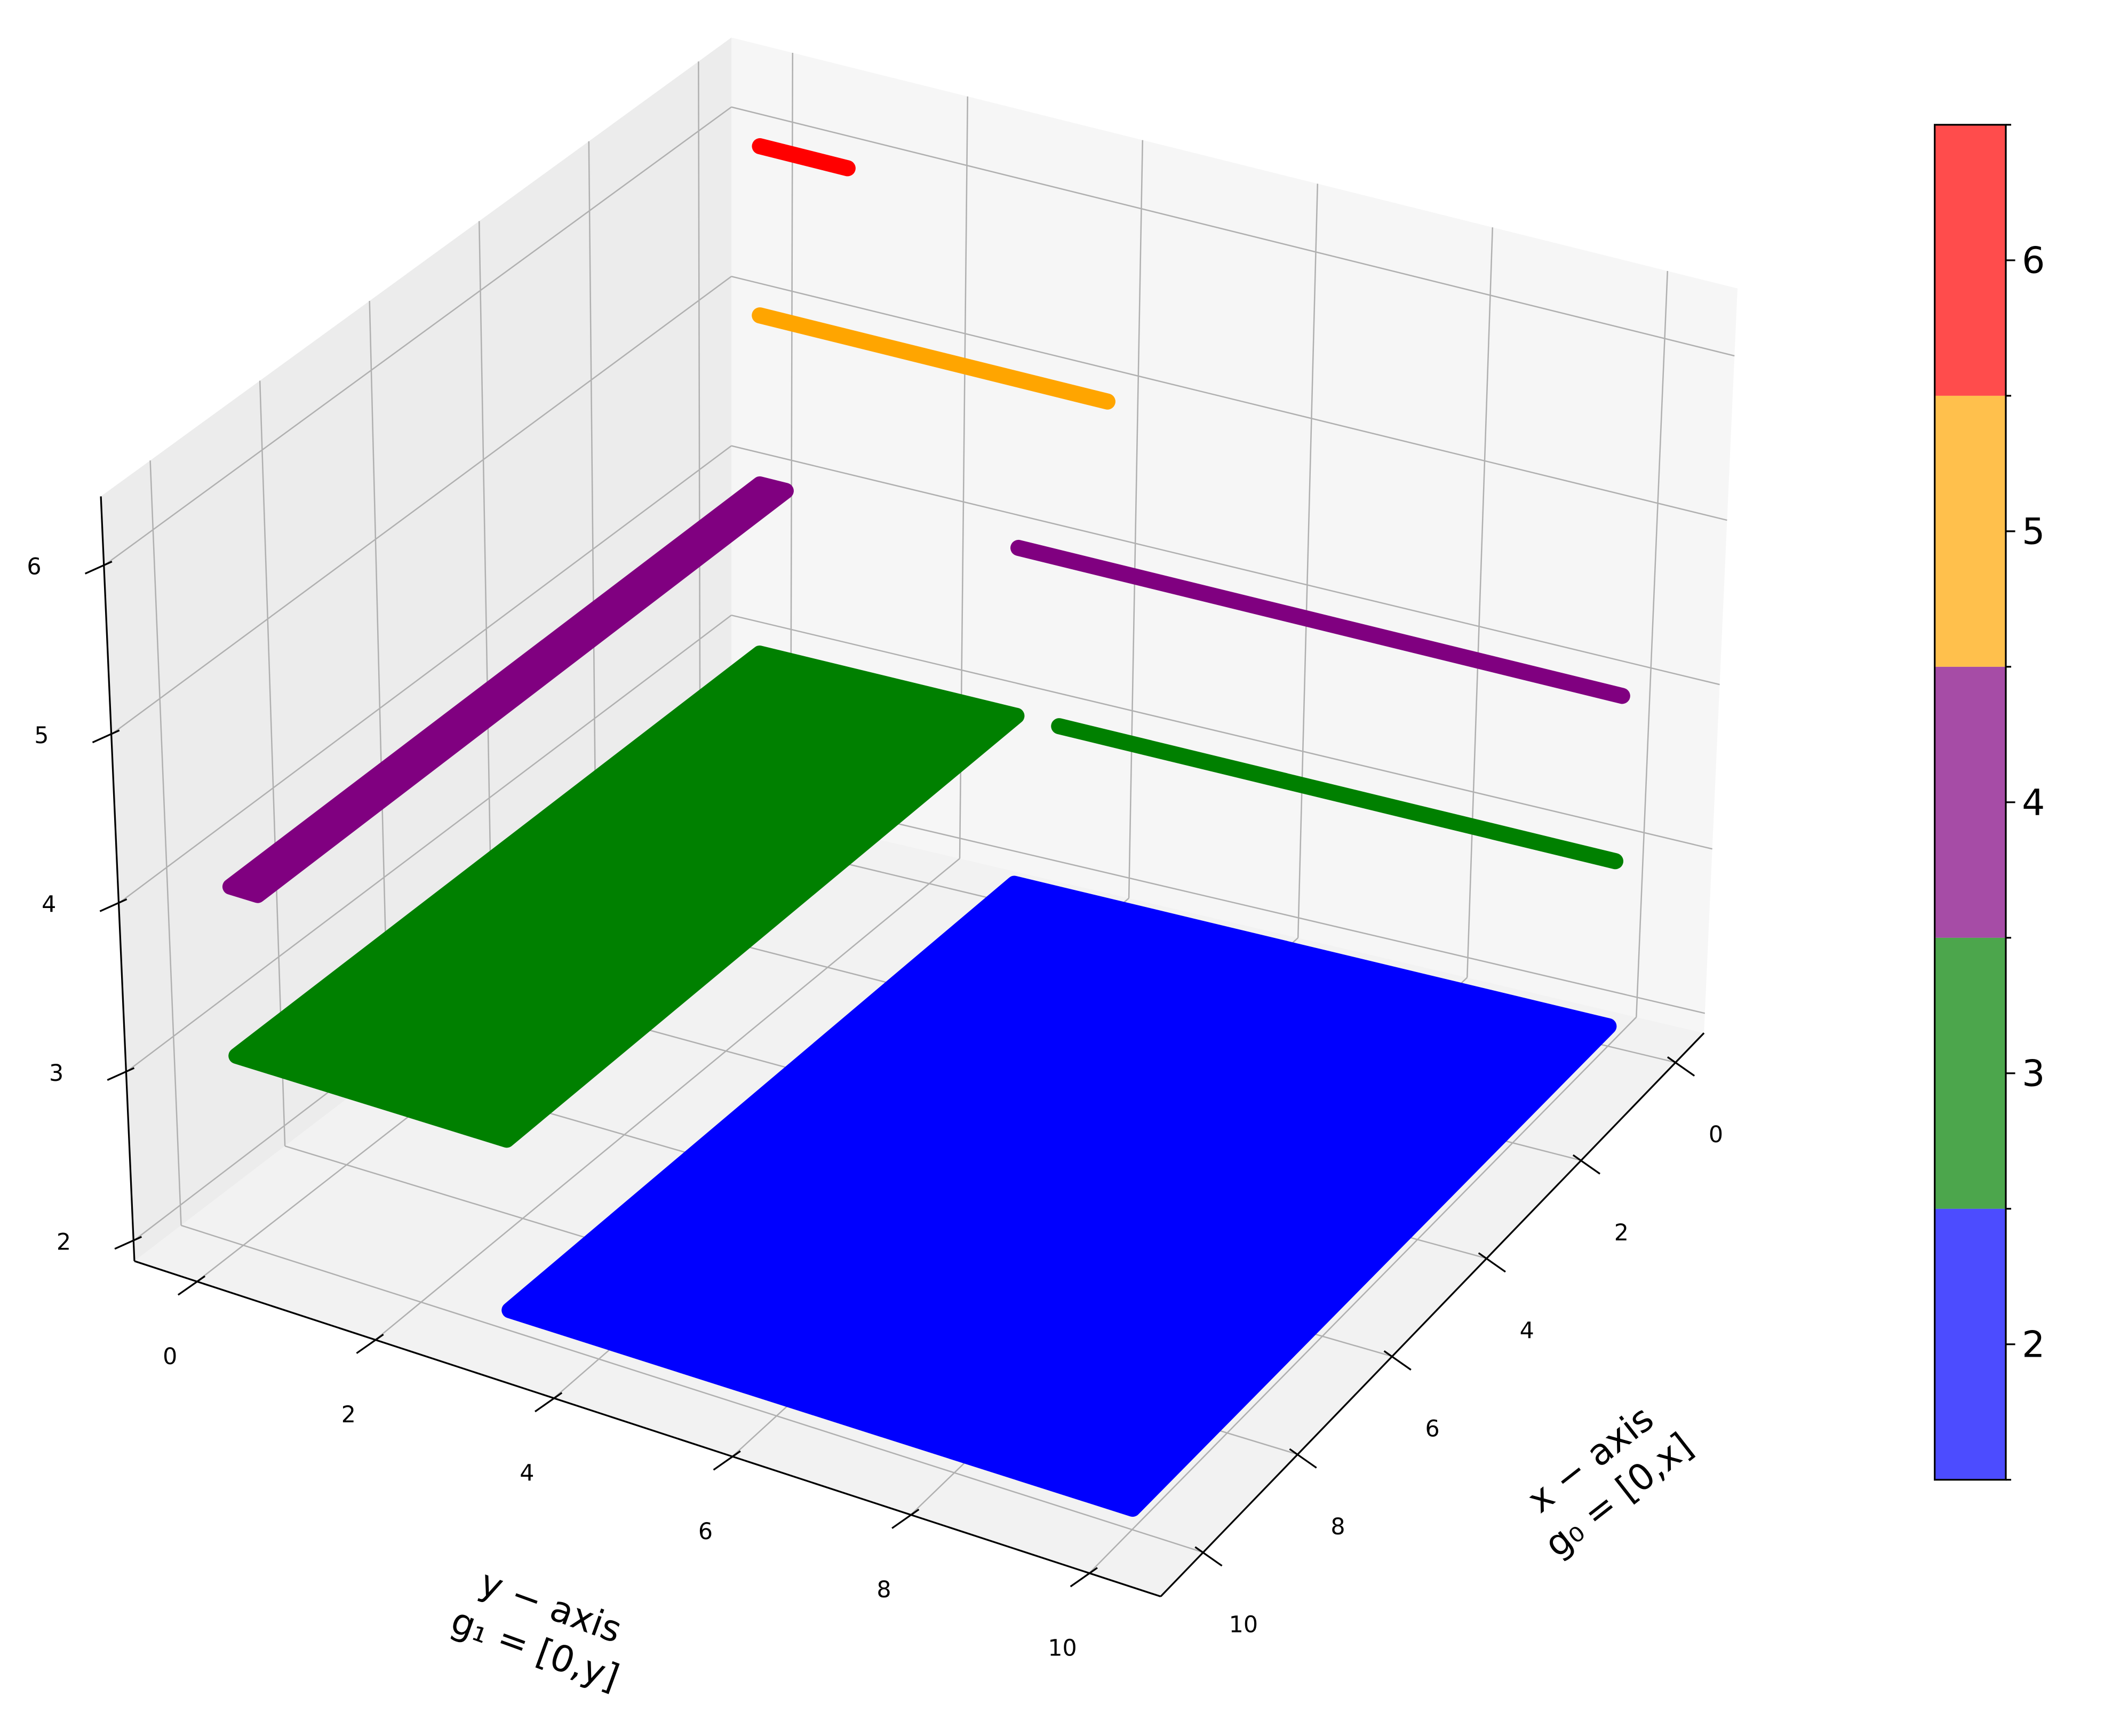 The height and width of the screenshot is (1736, 2104). I want to click on y-tick-label: 6, so click(705, 1531).